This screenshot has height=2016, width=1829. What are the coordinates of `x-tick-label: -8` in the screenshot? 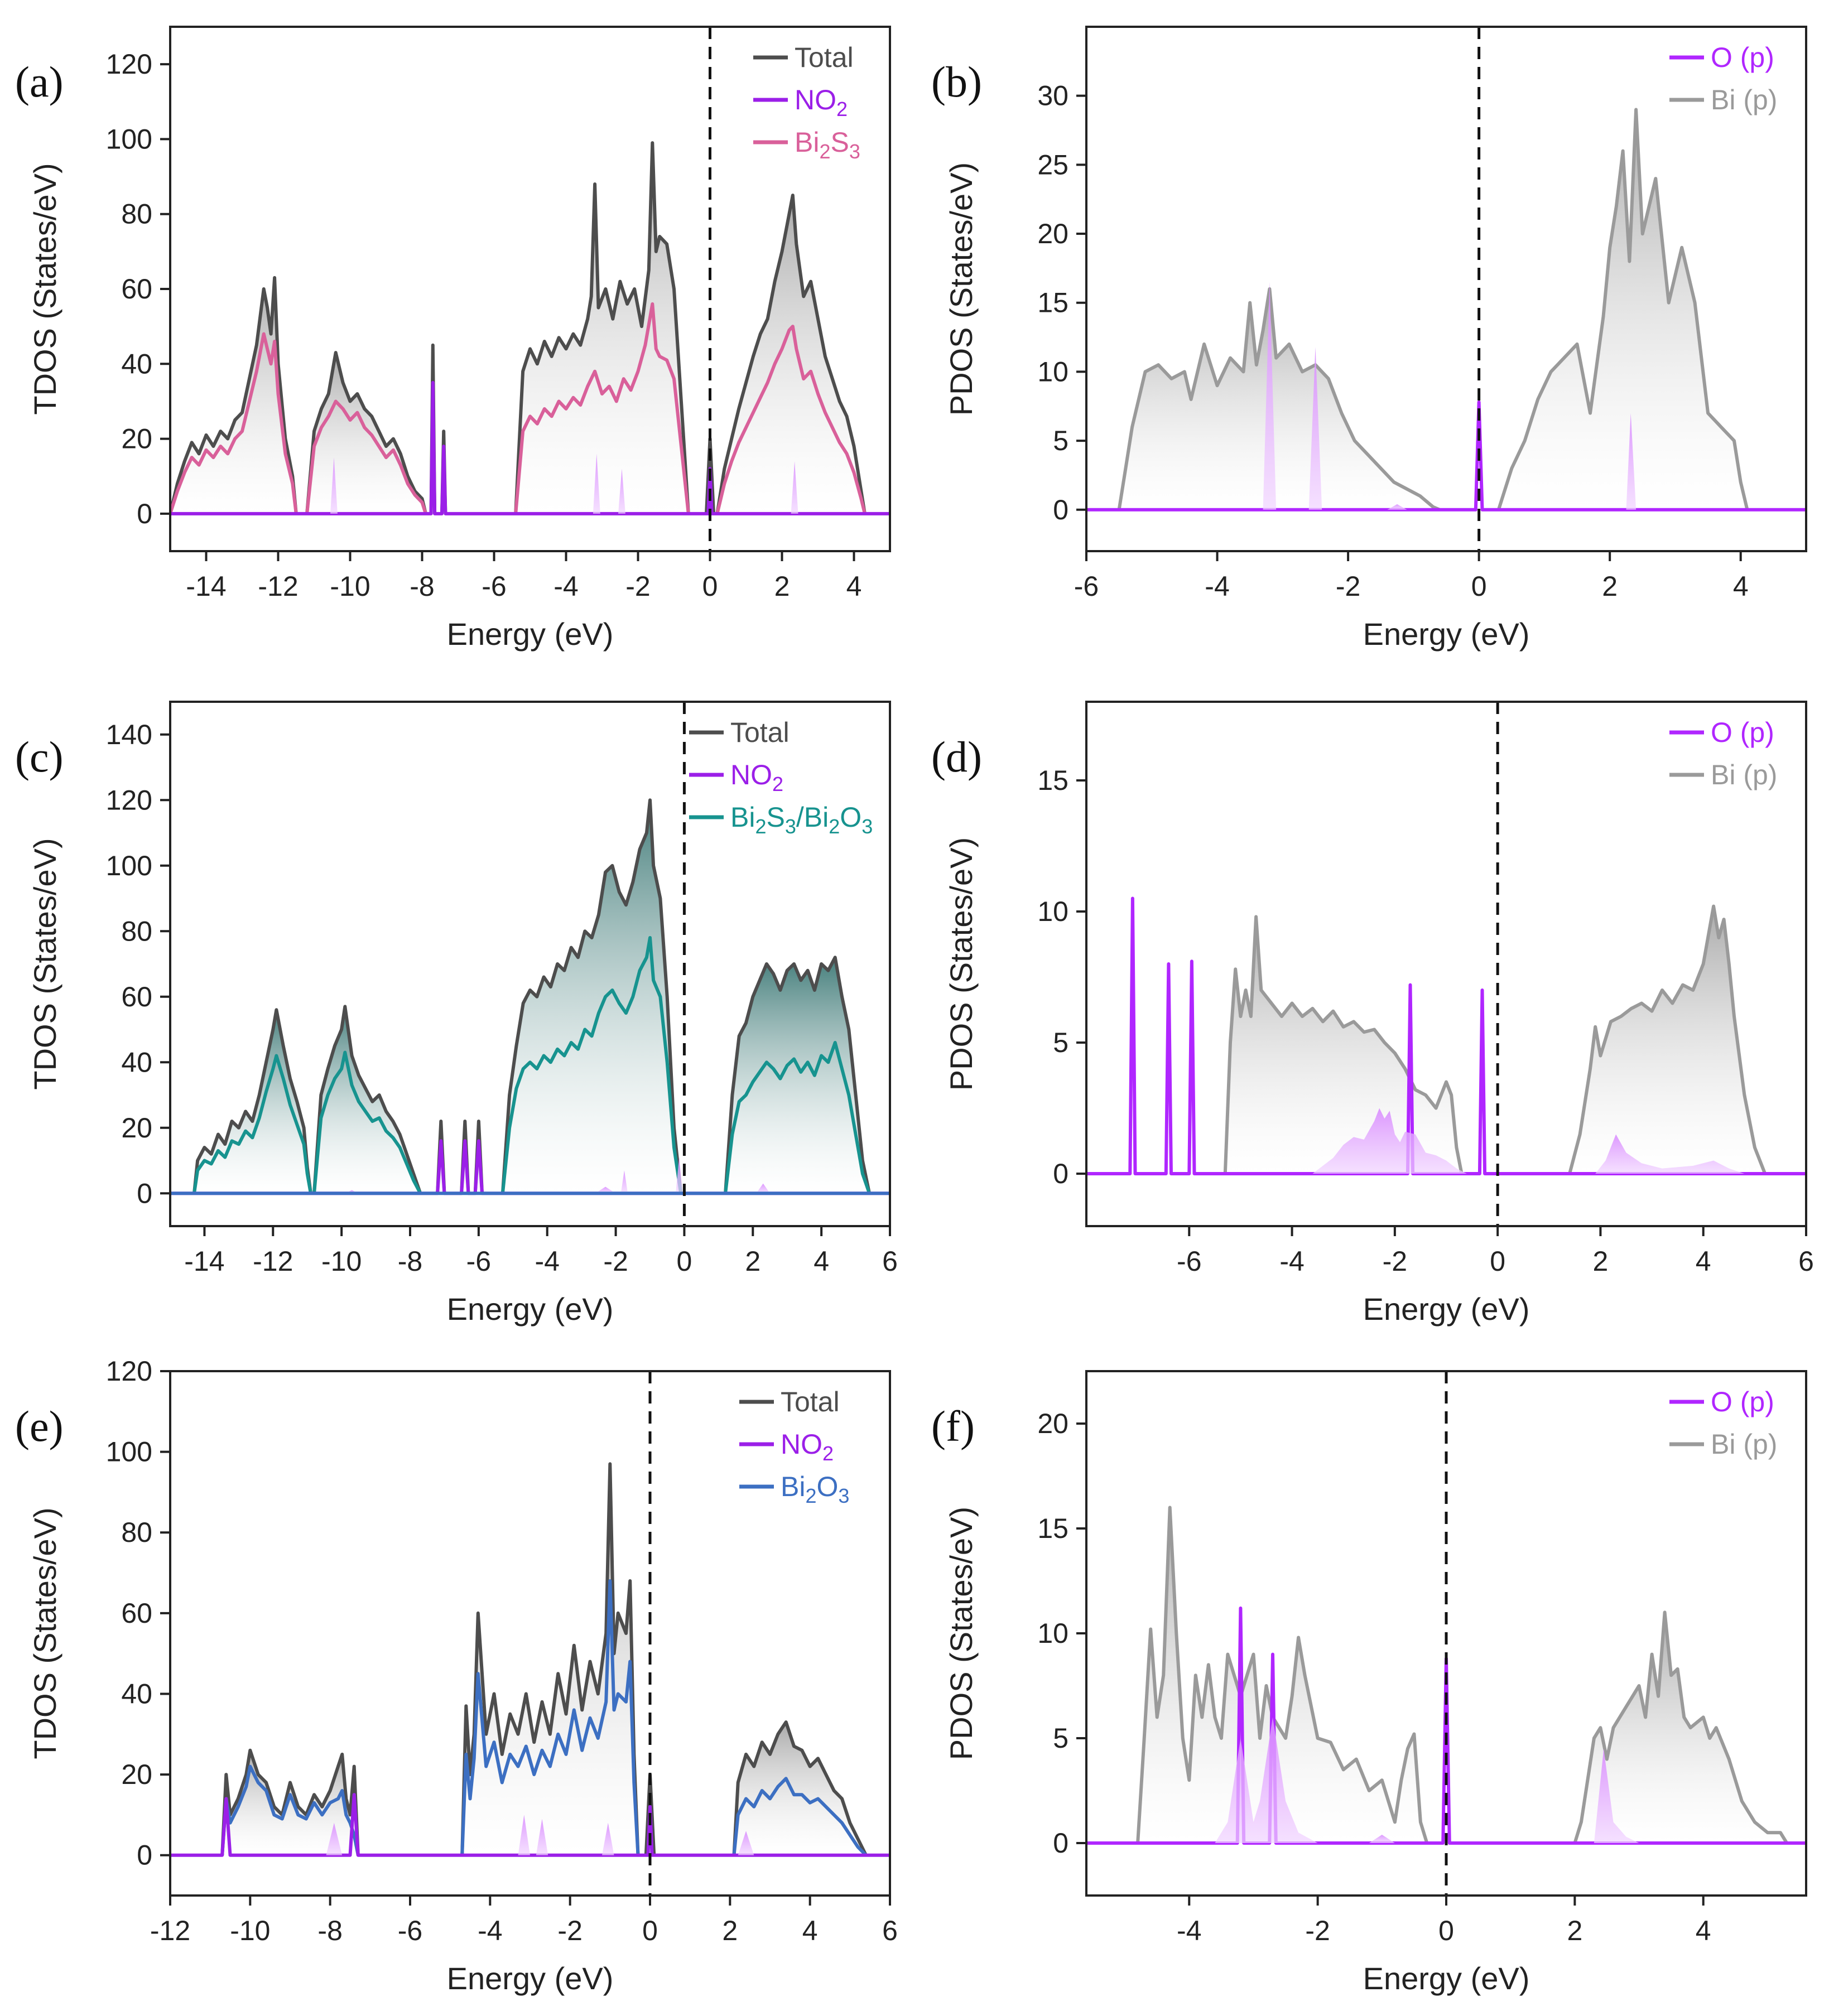 It's located at (329, 1930).